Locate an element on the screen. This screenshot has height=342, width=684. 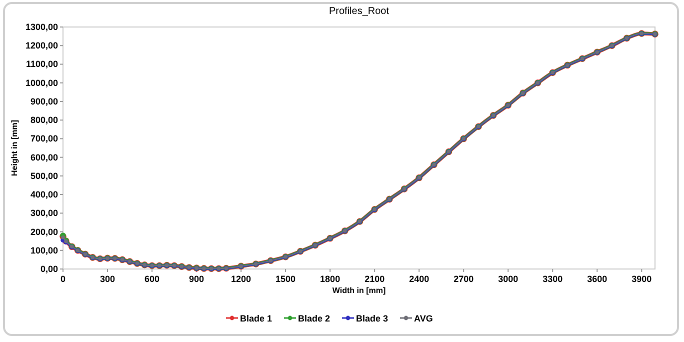
x-tick-label: 300 is located at coordinates (108, 279).